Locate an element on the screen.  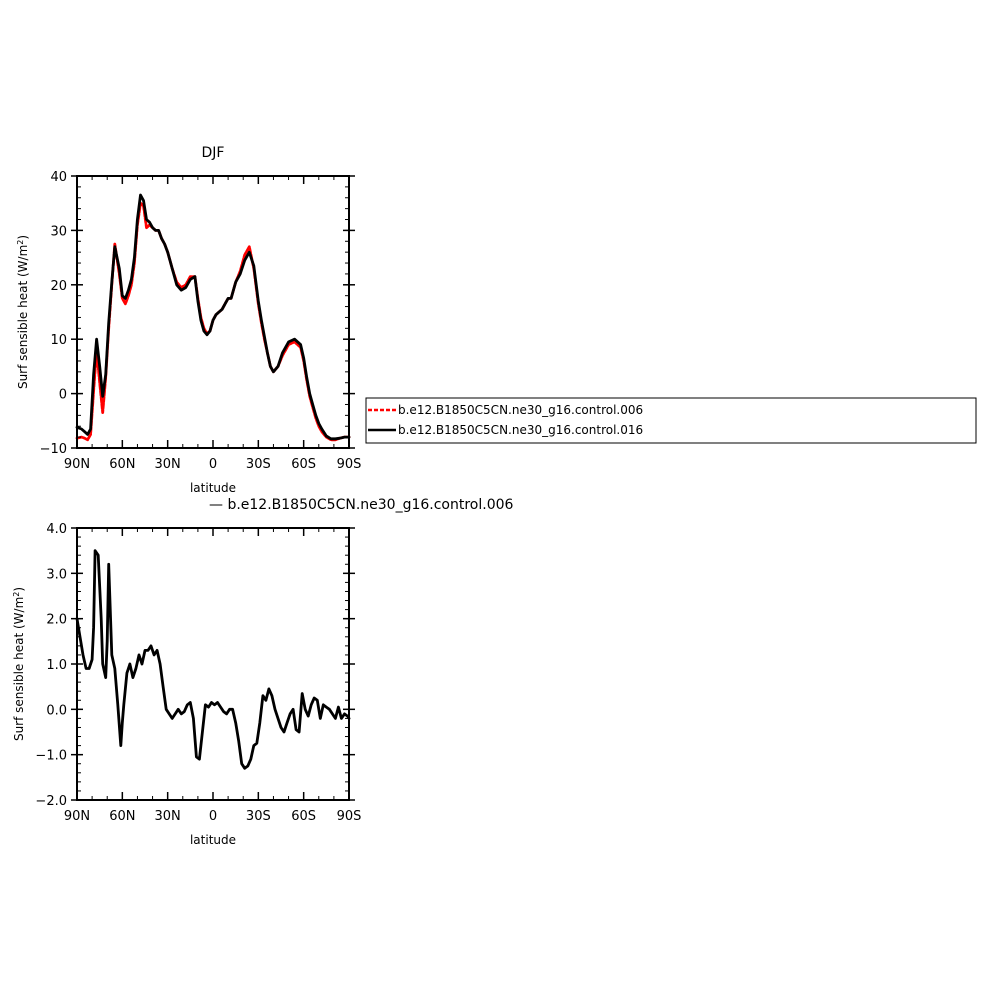
bottom-series-group is located at coordinates (213, 659).